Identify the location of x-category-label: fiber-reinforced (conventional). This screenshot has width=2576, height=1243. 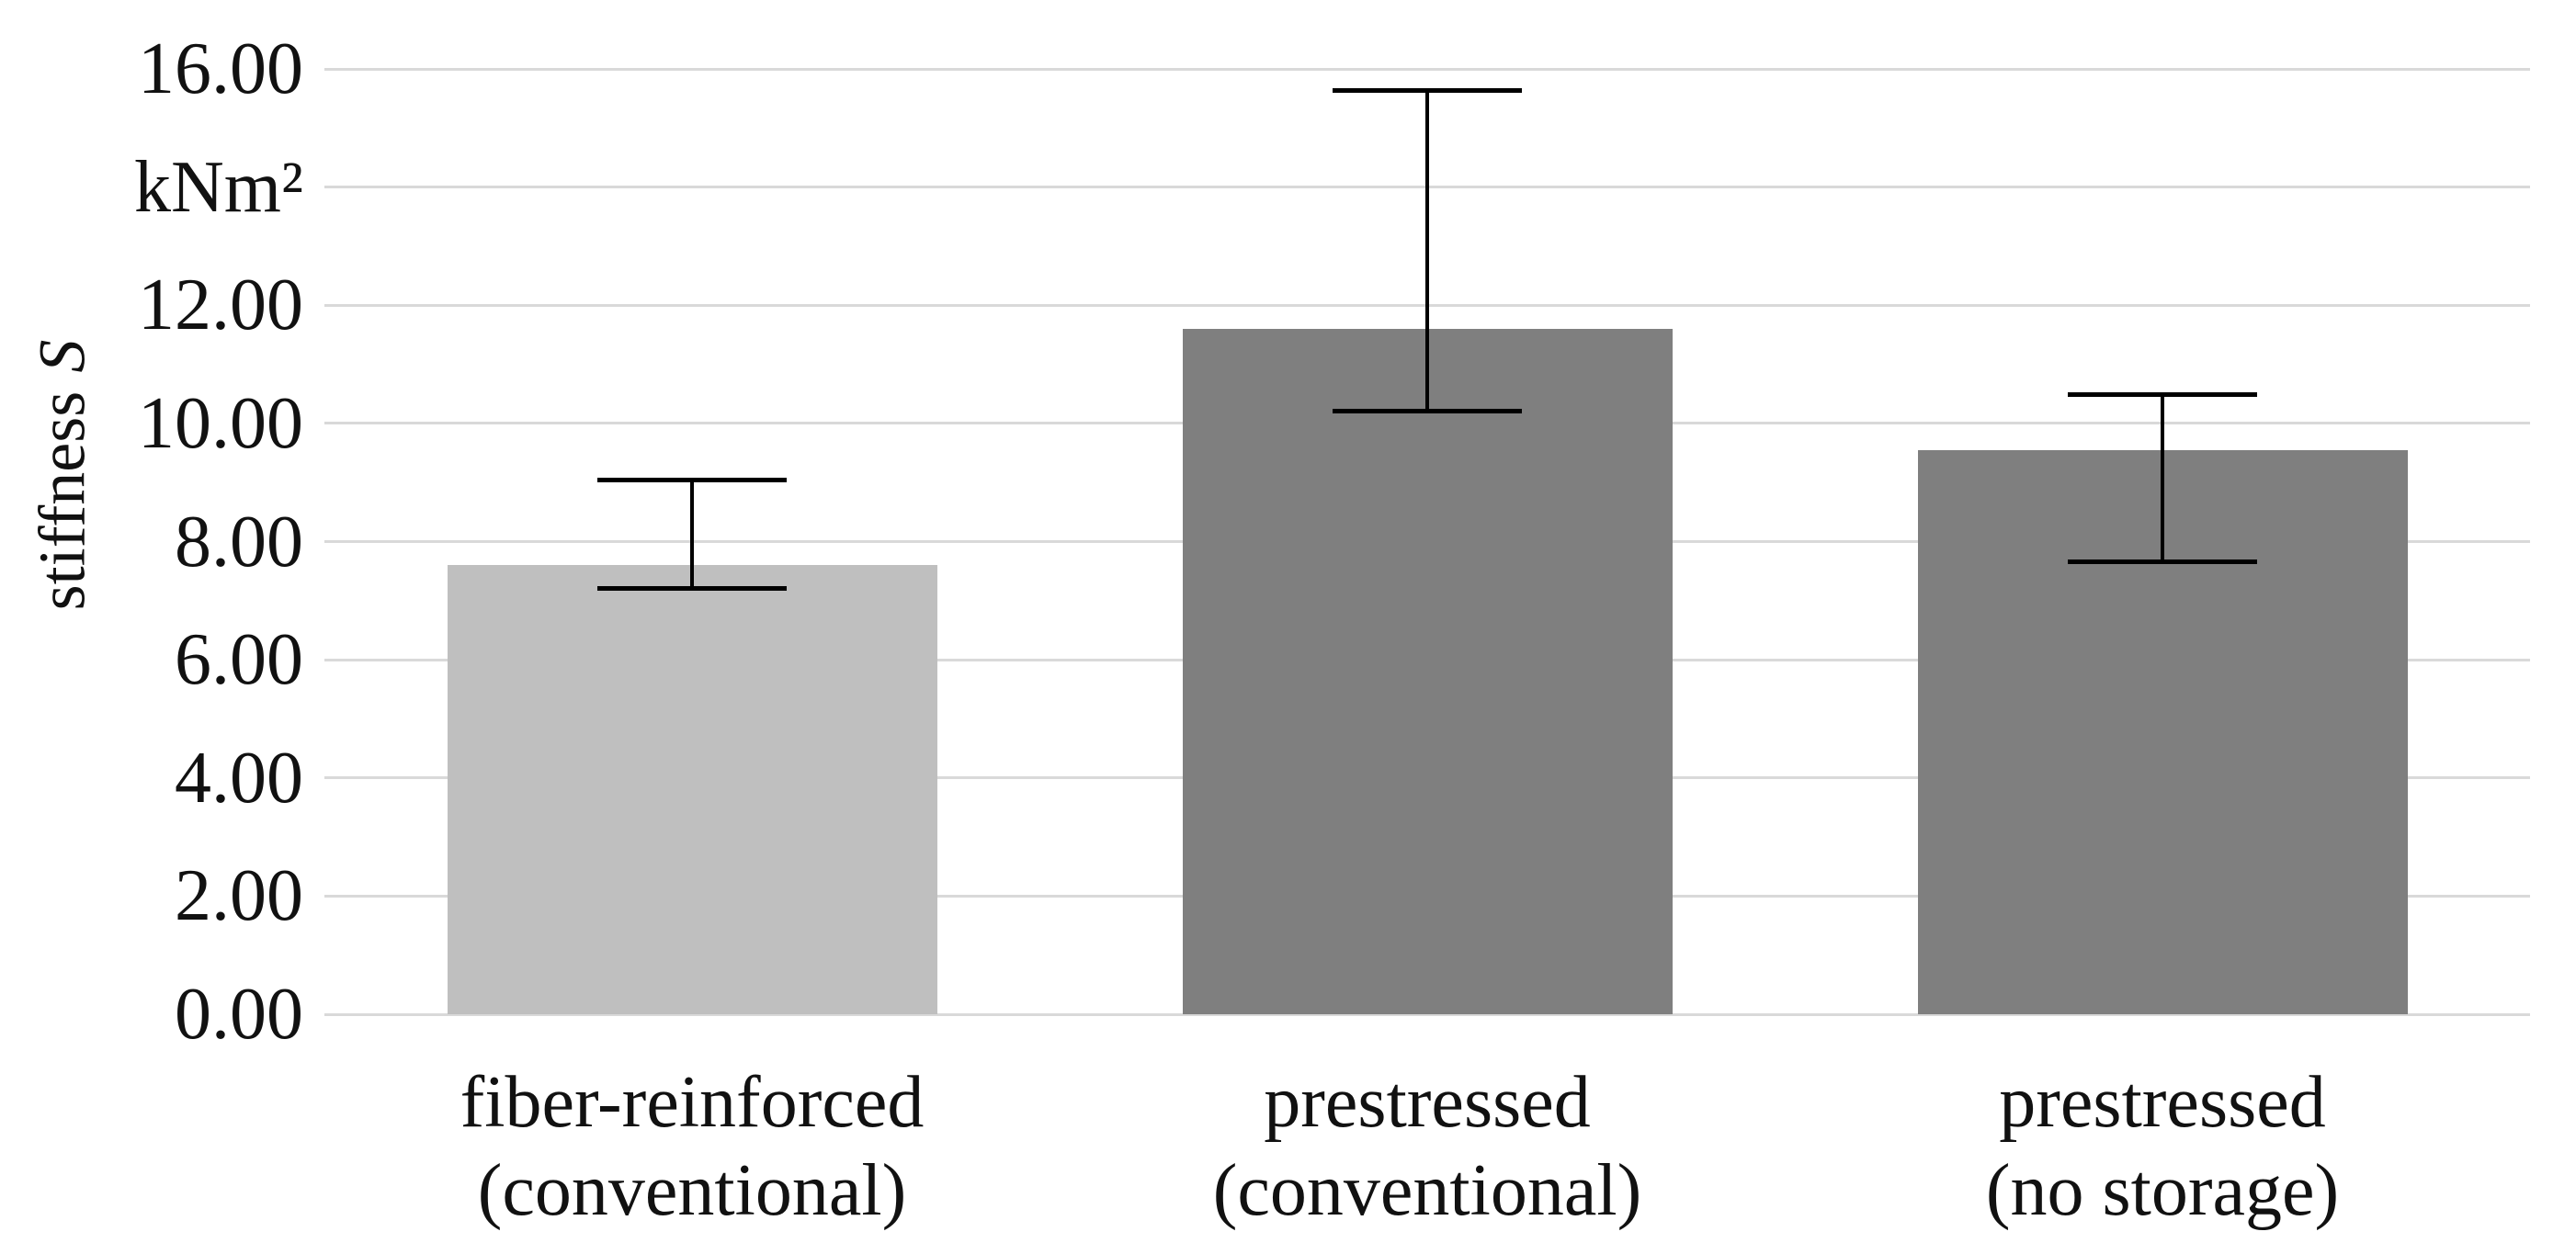
(692, 1146).